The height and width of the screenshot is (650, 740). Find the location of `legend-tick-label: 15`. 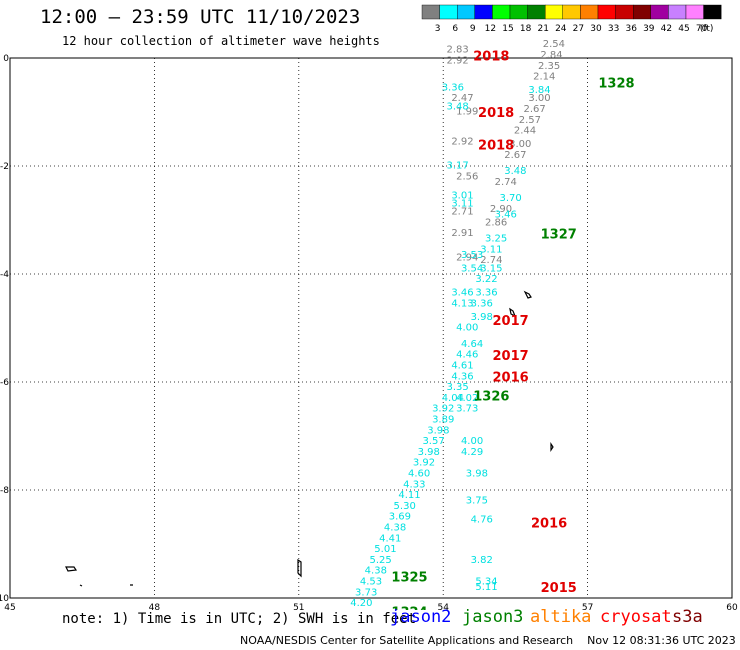

legend-tick-label: 15 is located at coordinates (507, 29).